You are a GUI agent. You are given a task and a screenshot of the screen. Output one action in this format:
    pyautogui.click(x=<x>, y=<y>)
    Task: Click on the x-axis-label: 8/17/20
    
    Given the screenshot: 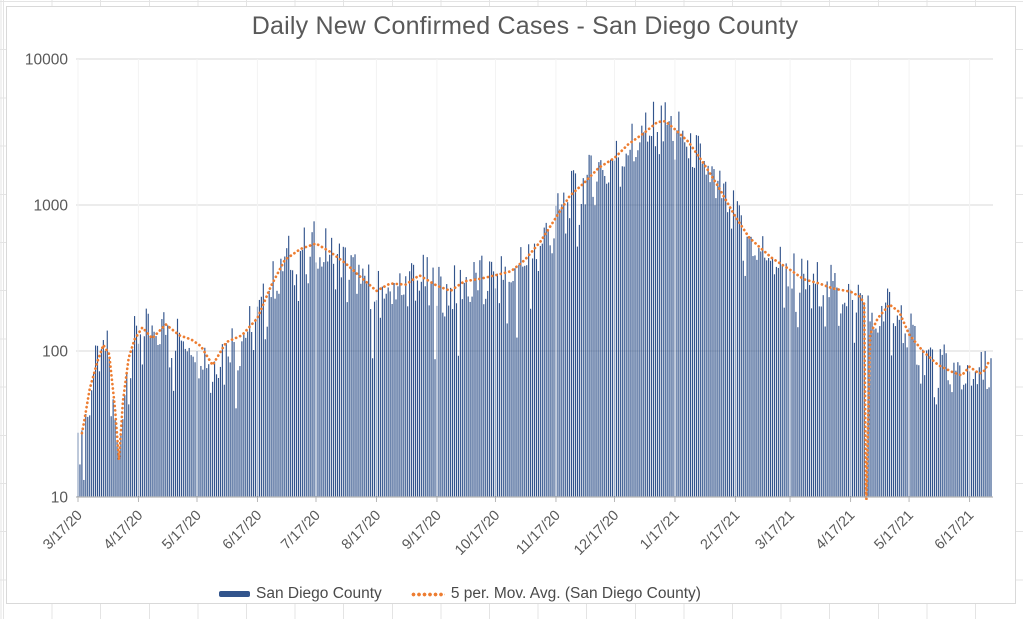 What is the action you would take?
    pyautogui.click(x=362, y=531)
    